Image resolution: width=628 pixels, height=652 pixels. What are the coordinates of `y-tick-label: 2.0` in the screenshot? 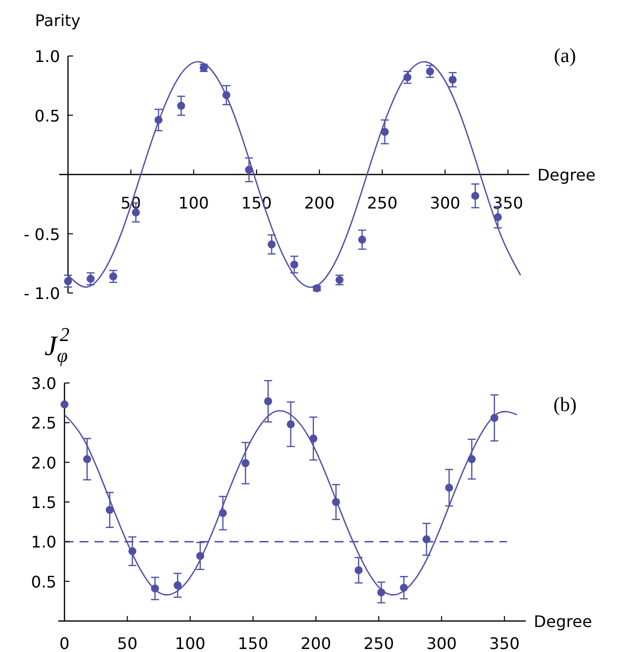 It's located at (43, 462).